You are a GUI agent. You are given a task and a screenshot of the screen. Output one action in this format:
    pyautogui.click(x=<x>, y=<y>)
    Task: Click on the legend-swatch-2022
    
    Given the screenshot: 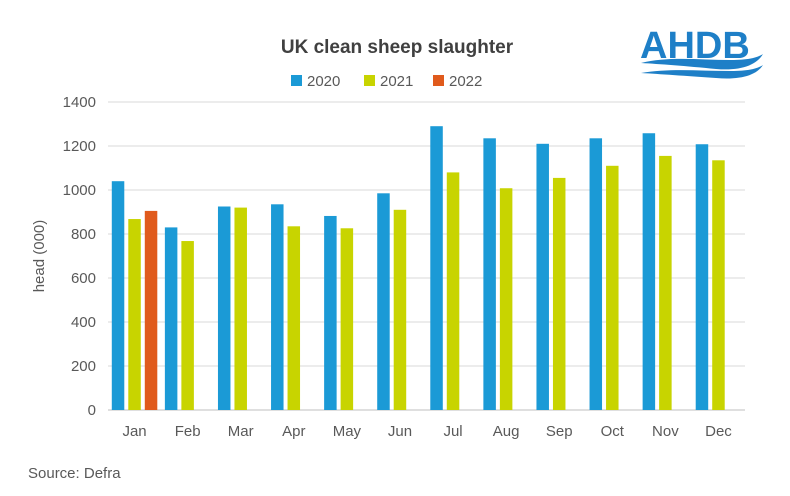 What is the action you would take?
    pyautogui.click(x=438, y=80)
    